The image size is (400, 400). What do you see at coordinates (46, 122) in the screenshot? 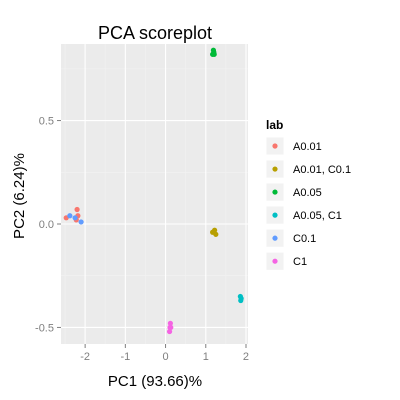
I see `y-tick-label: 0.5` at bounding box center [46, 122].